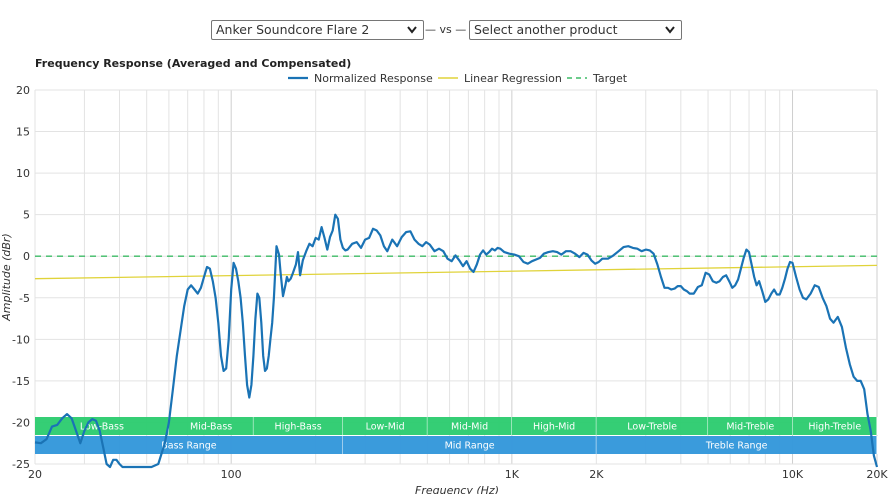 The height and width of the screenshot is (494, 896). What do you see at coordinates (513, 78) in the screenshot?
I see `legend-entry: Linear Regression` at bounding box center [513, 78].